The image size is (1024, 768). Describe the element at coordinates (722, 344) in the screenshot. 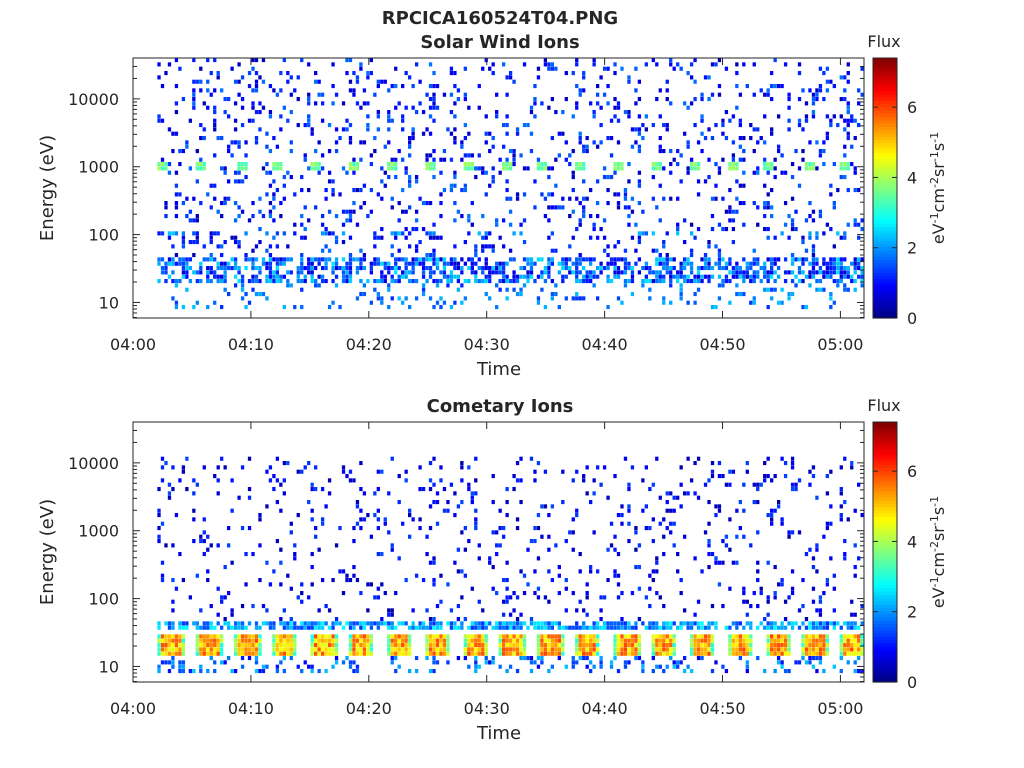

I see `x-tick-label: 04:50` at that location.